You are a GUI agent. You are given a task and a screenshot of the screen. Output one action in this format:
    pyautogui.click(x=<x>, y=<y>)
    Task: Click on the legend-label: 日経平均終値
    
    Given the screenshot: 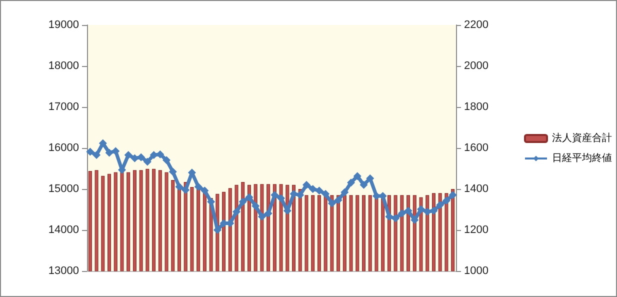 What is the action you would take?
    pyautogui.click(x=582, y=158)
    